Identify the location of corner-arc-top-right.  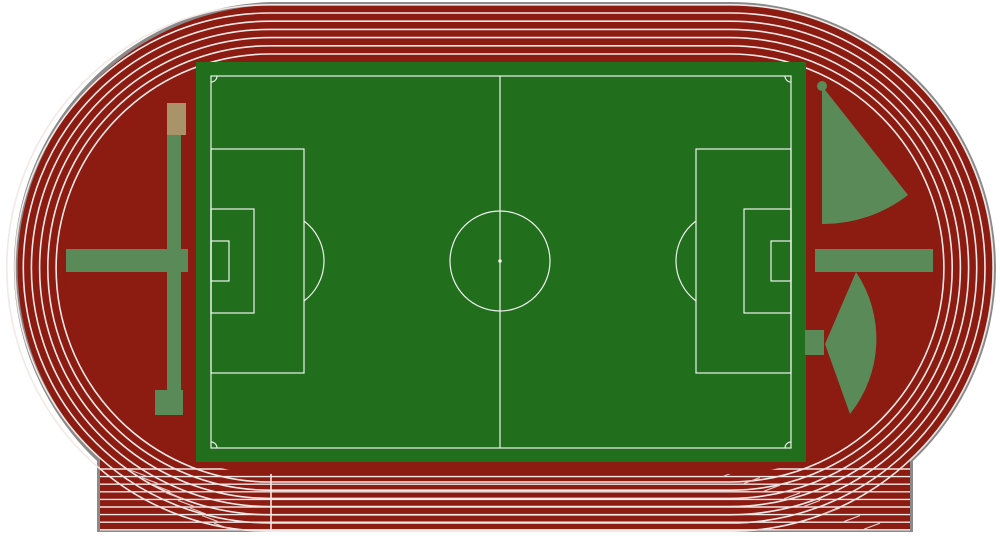
(788, 79).